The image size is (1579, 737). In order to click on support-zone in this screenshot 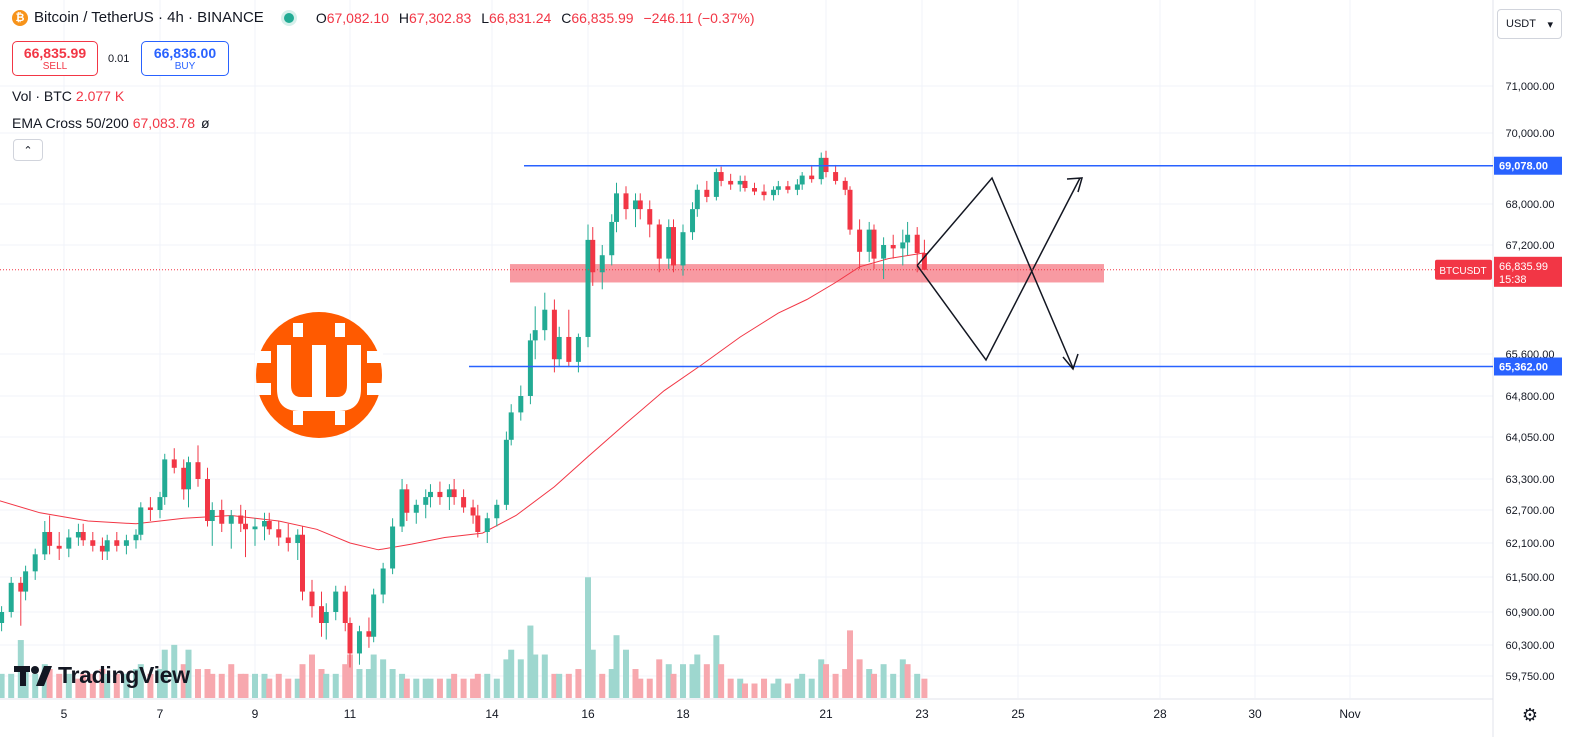, I will do `click(807, 273)`.